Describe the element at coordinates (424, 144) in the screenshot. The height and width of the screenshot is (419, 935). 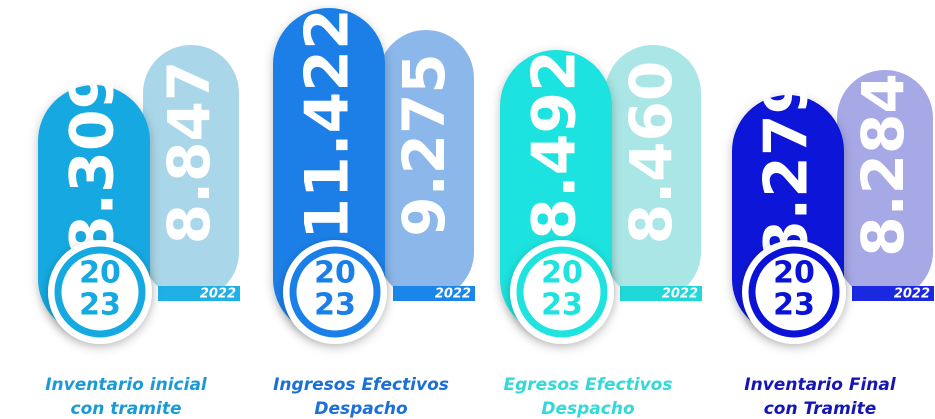
I see `previous-value: 9.275` at that location.